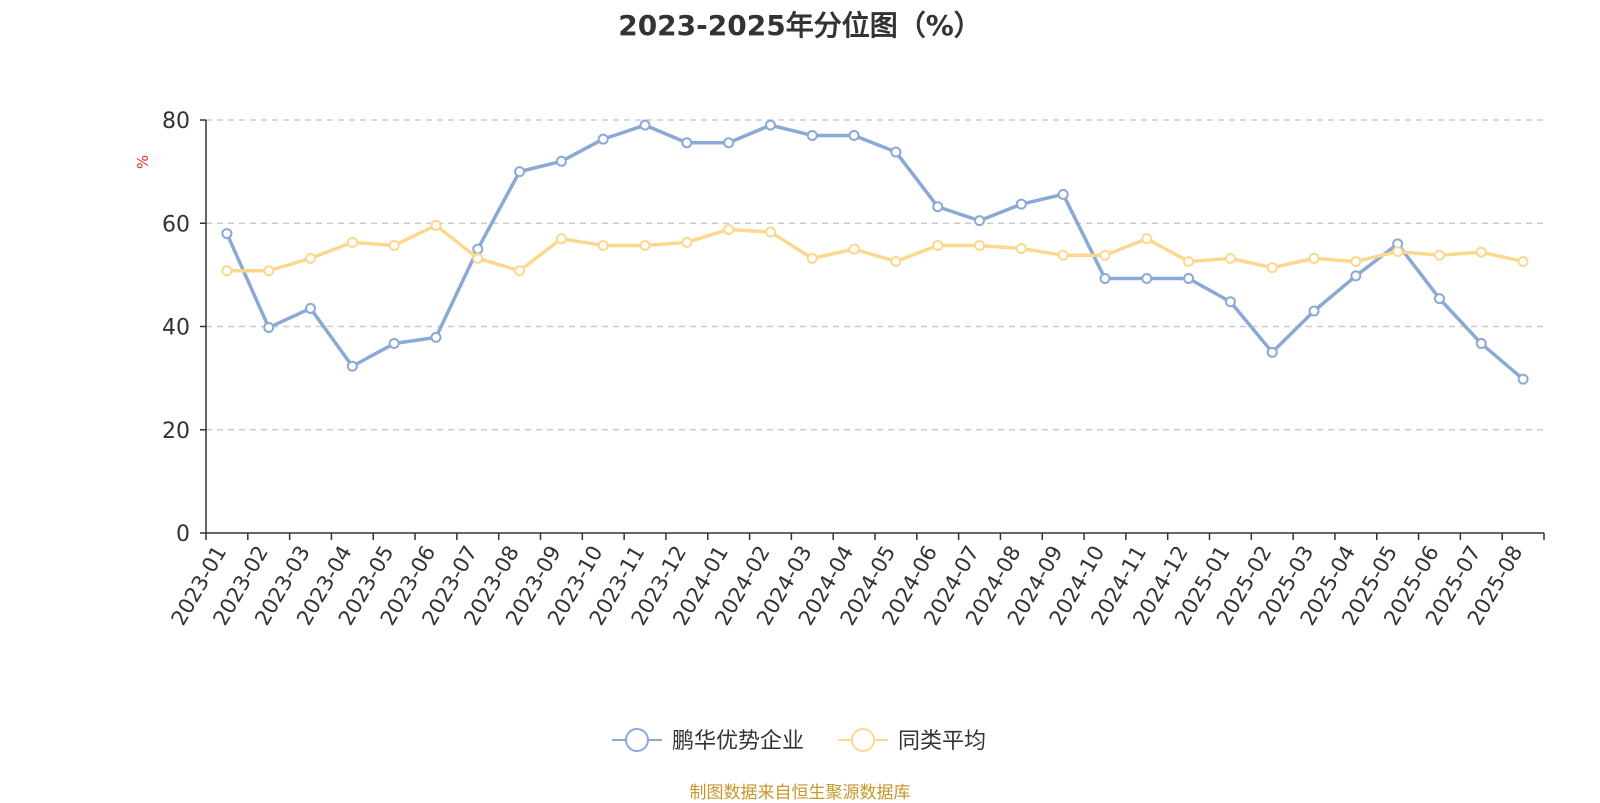 The height and width of the screenshot is (803, 1600). I want to click on y-tick-label: 0, so click(183, 534).